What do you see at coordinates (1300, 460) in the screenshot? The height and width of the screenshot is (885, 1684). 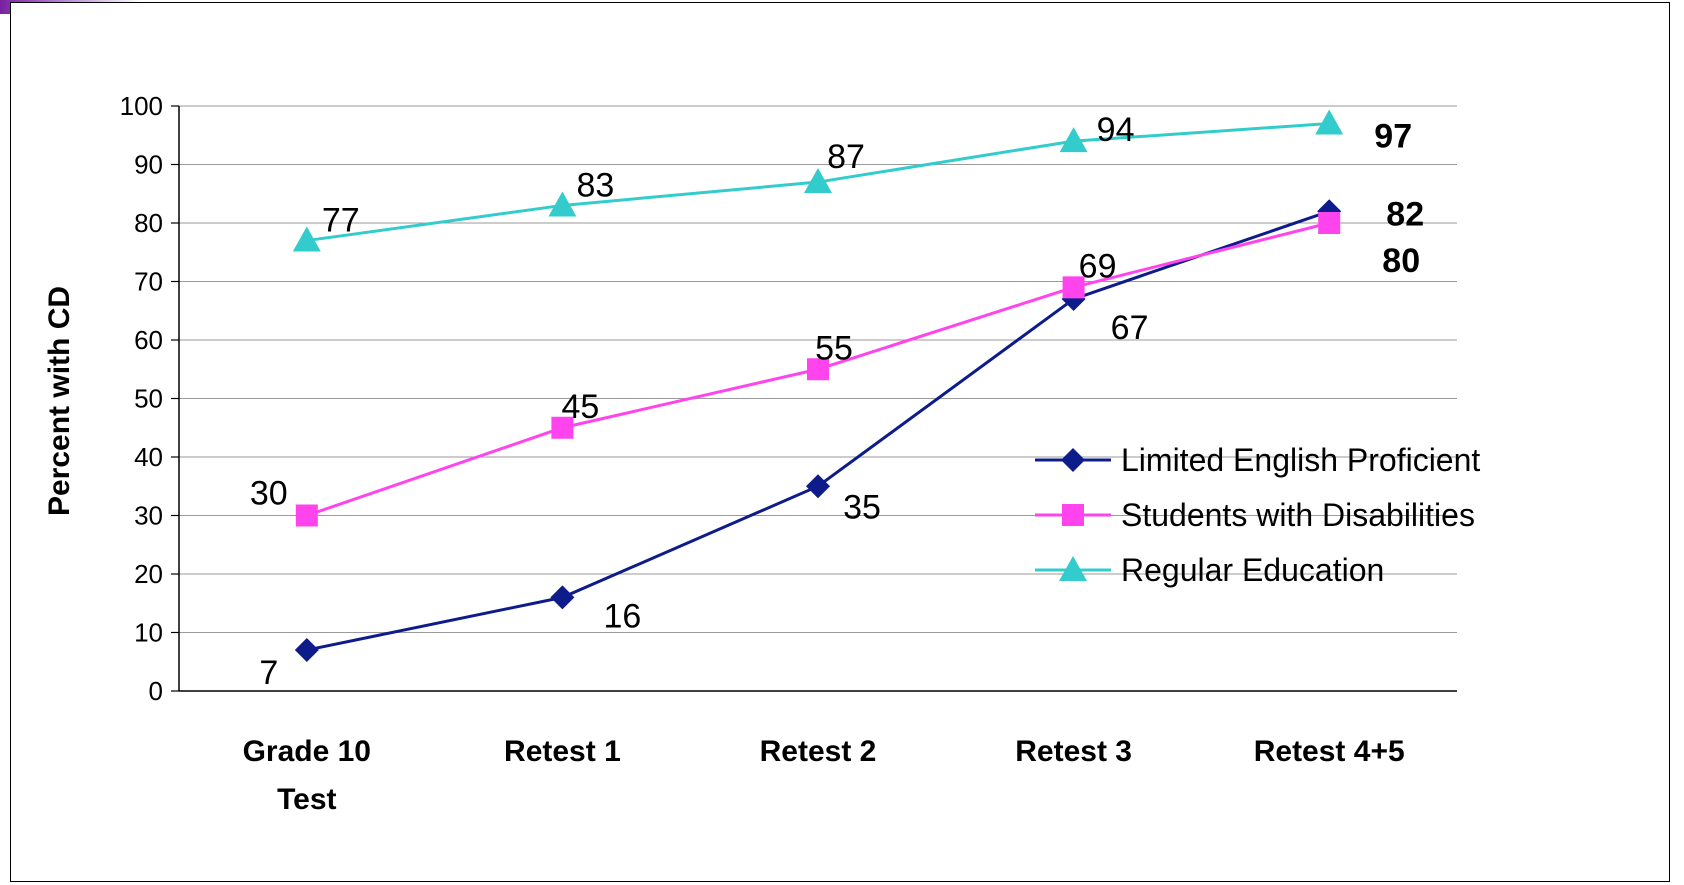 I see `legend-label: Limited English Proficient` at bounding box center [1300, 460].